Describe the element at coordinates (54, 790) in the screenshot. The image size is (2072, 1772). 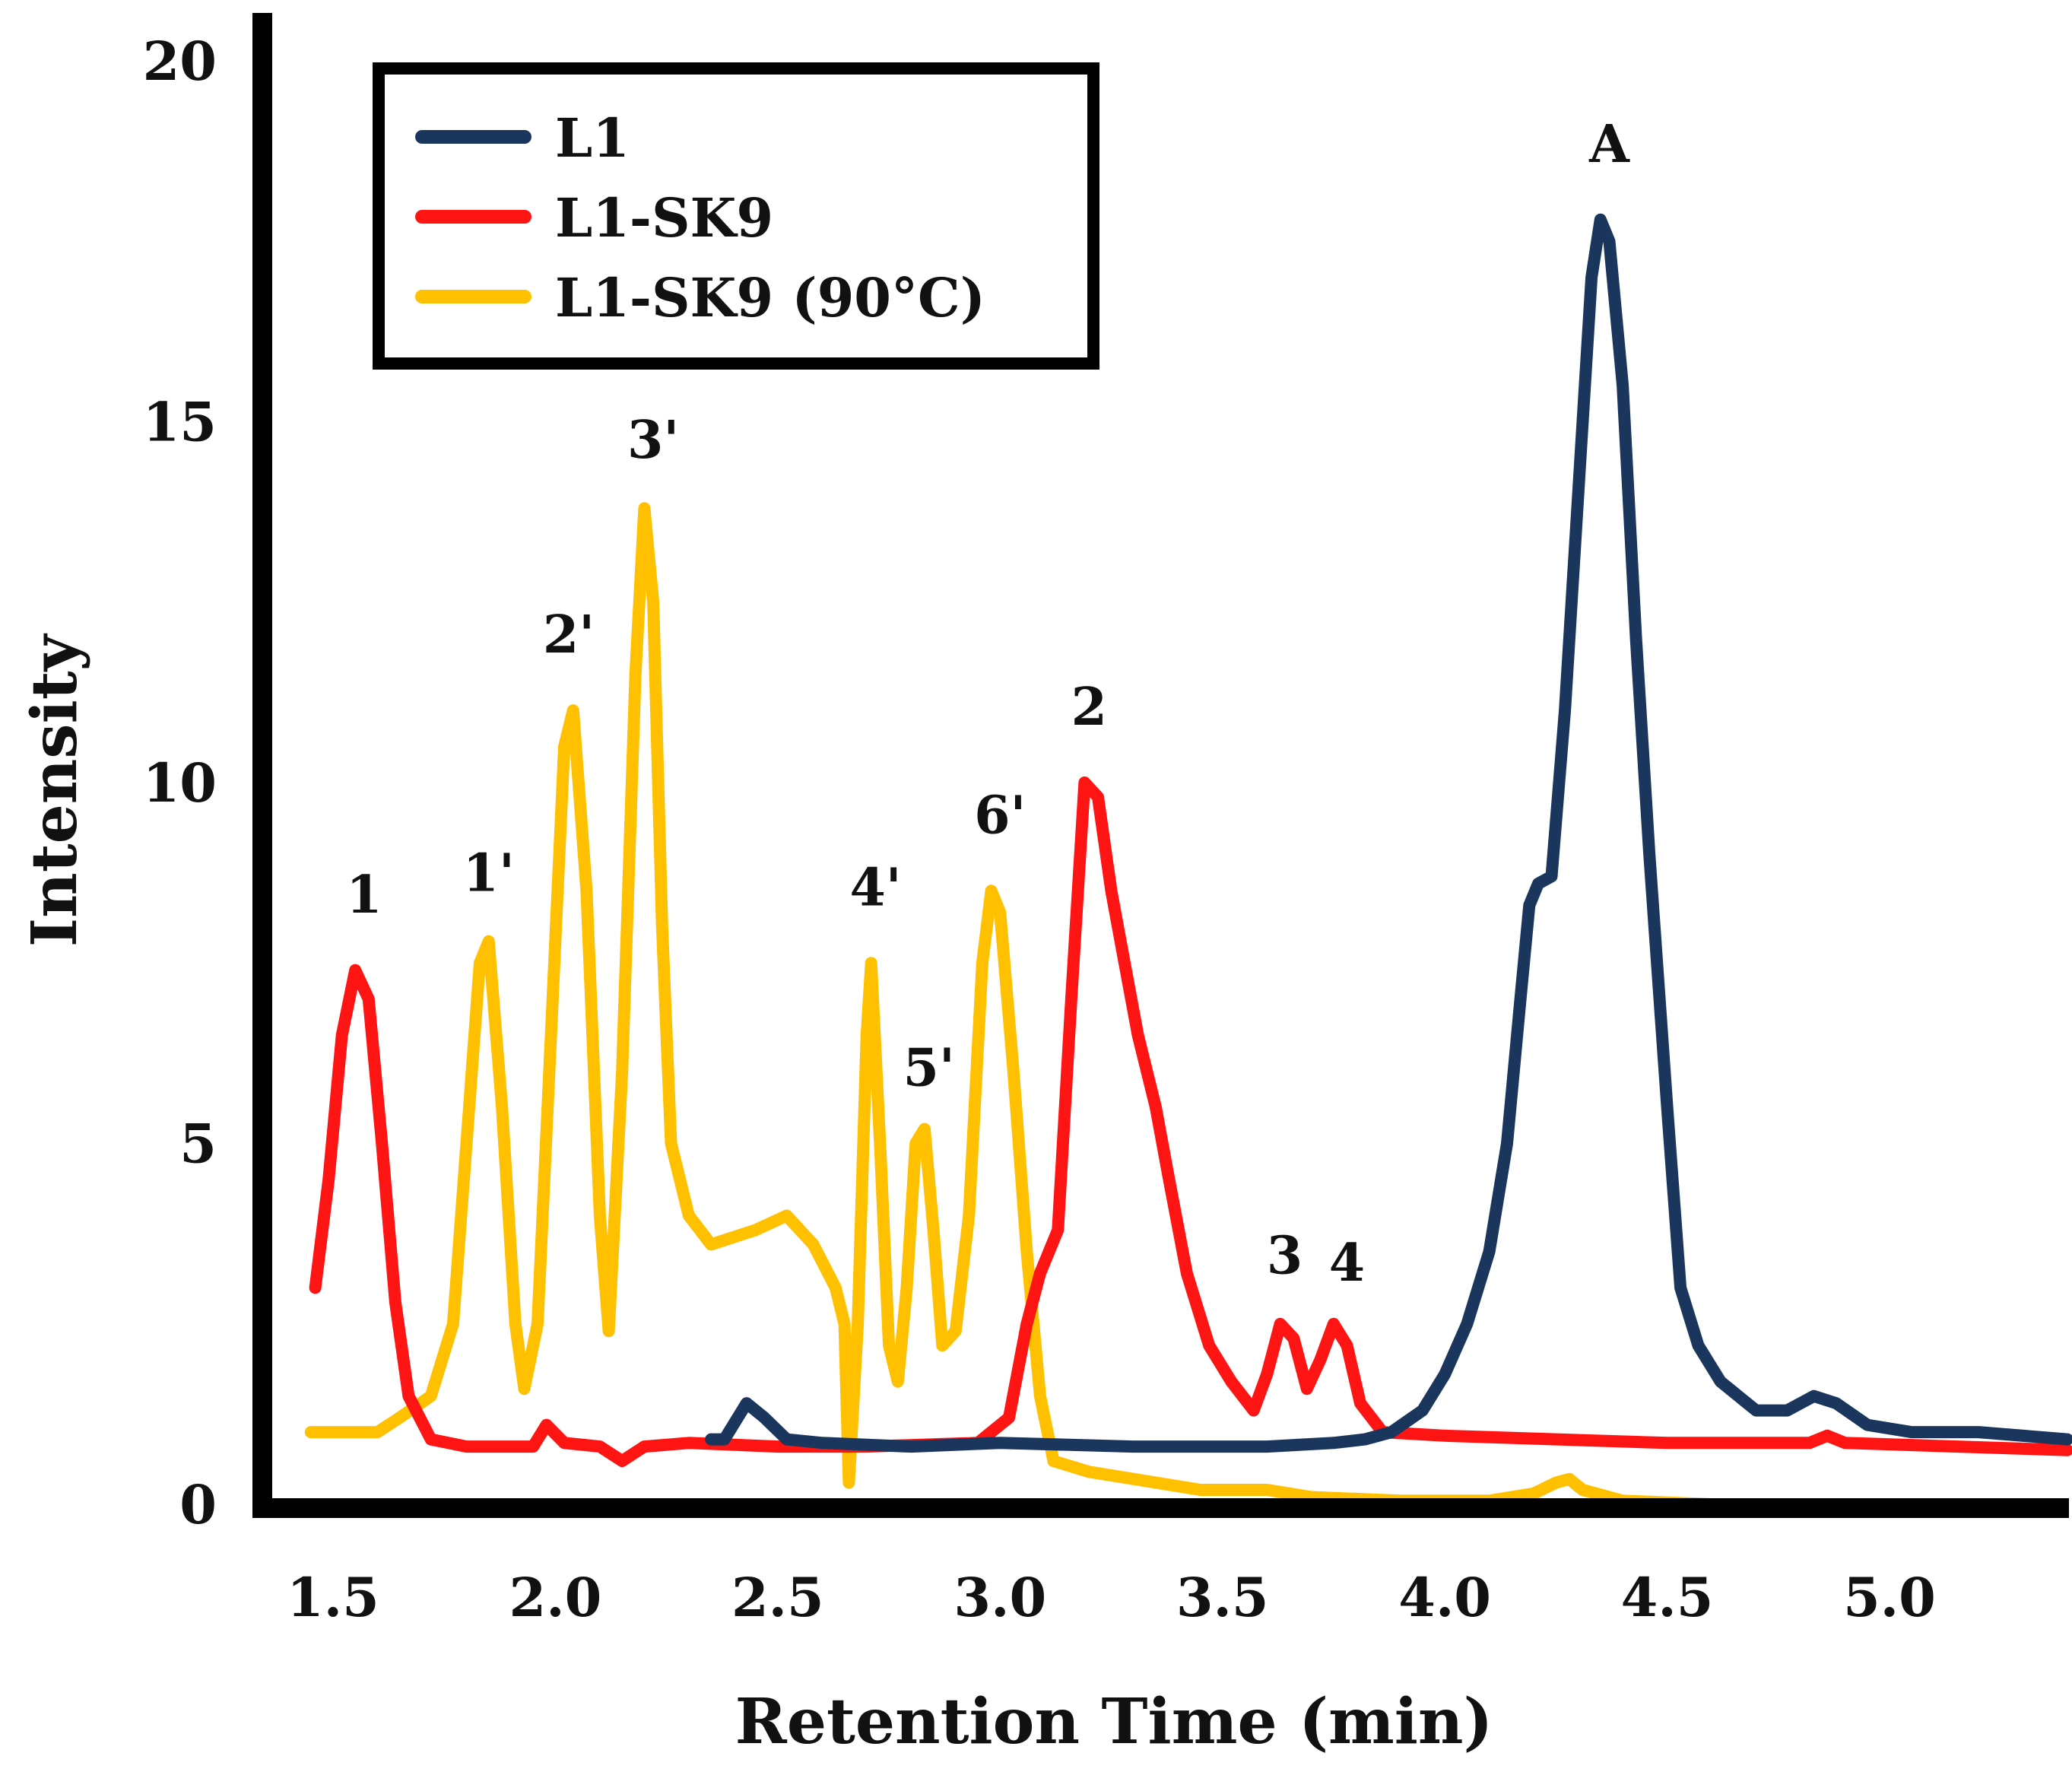
I see `y-axis-title: Intensity` at that location.